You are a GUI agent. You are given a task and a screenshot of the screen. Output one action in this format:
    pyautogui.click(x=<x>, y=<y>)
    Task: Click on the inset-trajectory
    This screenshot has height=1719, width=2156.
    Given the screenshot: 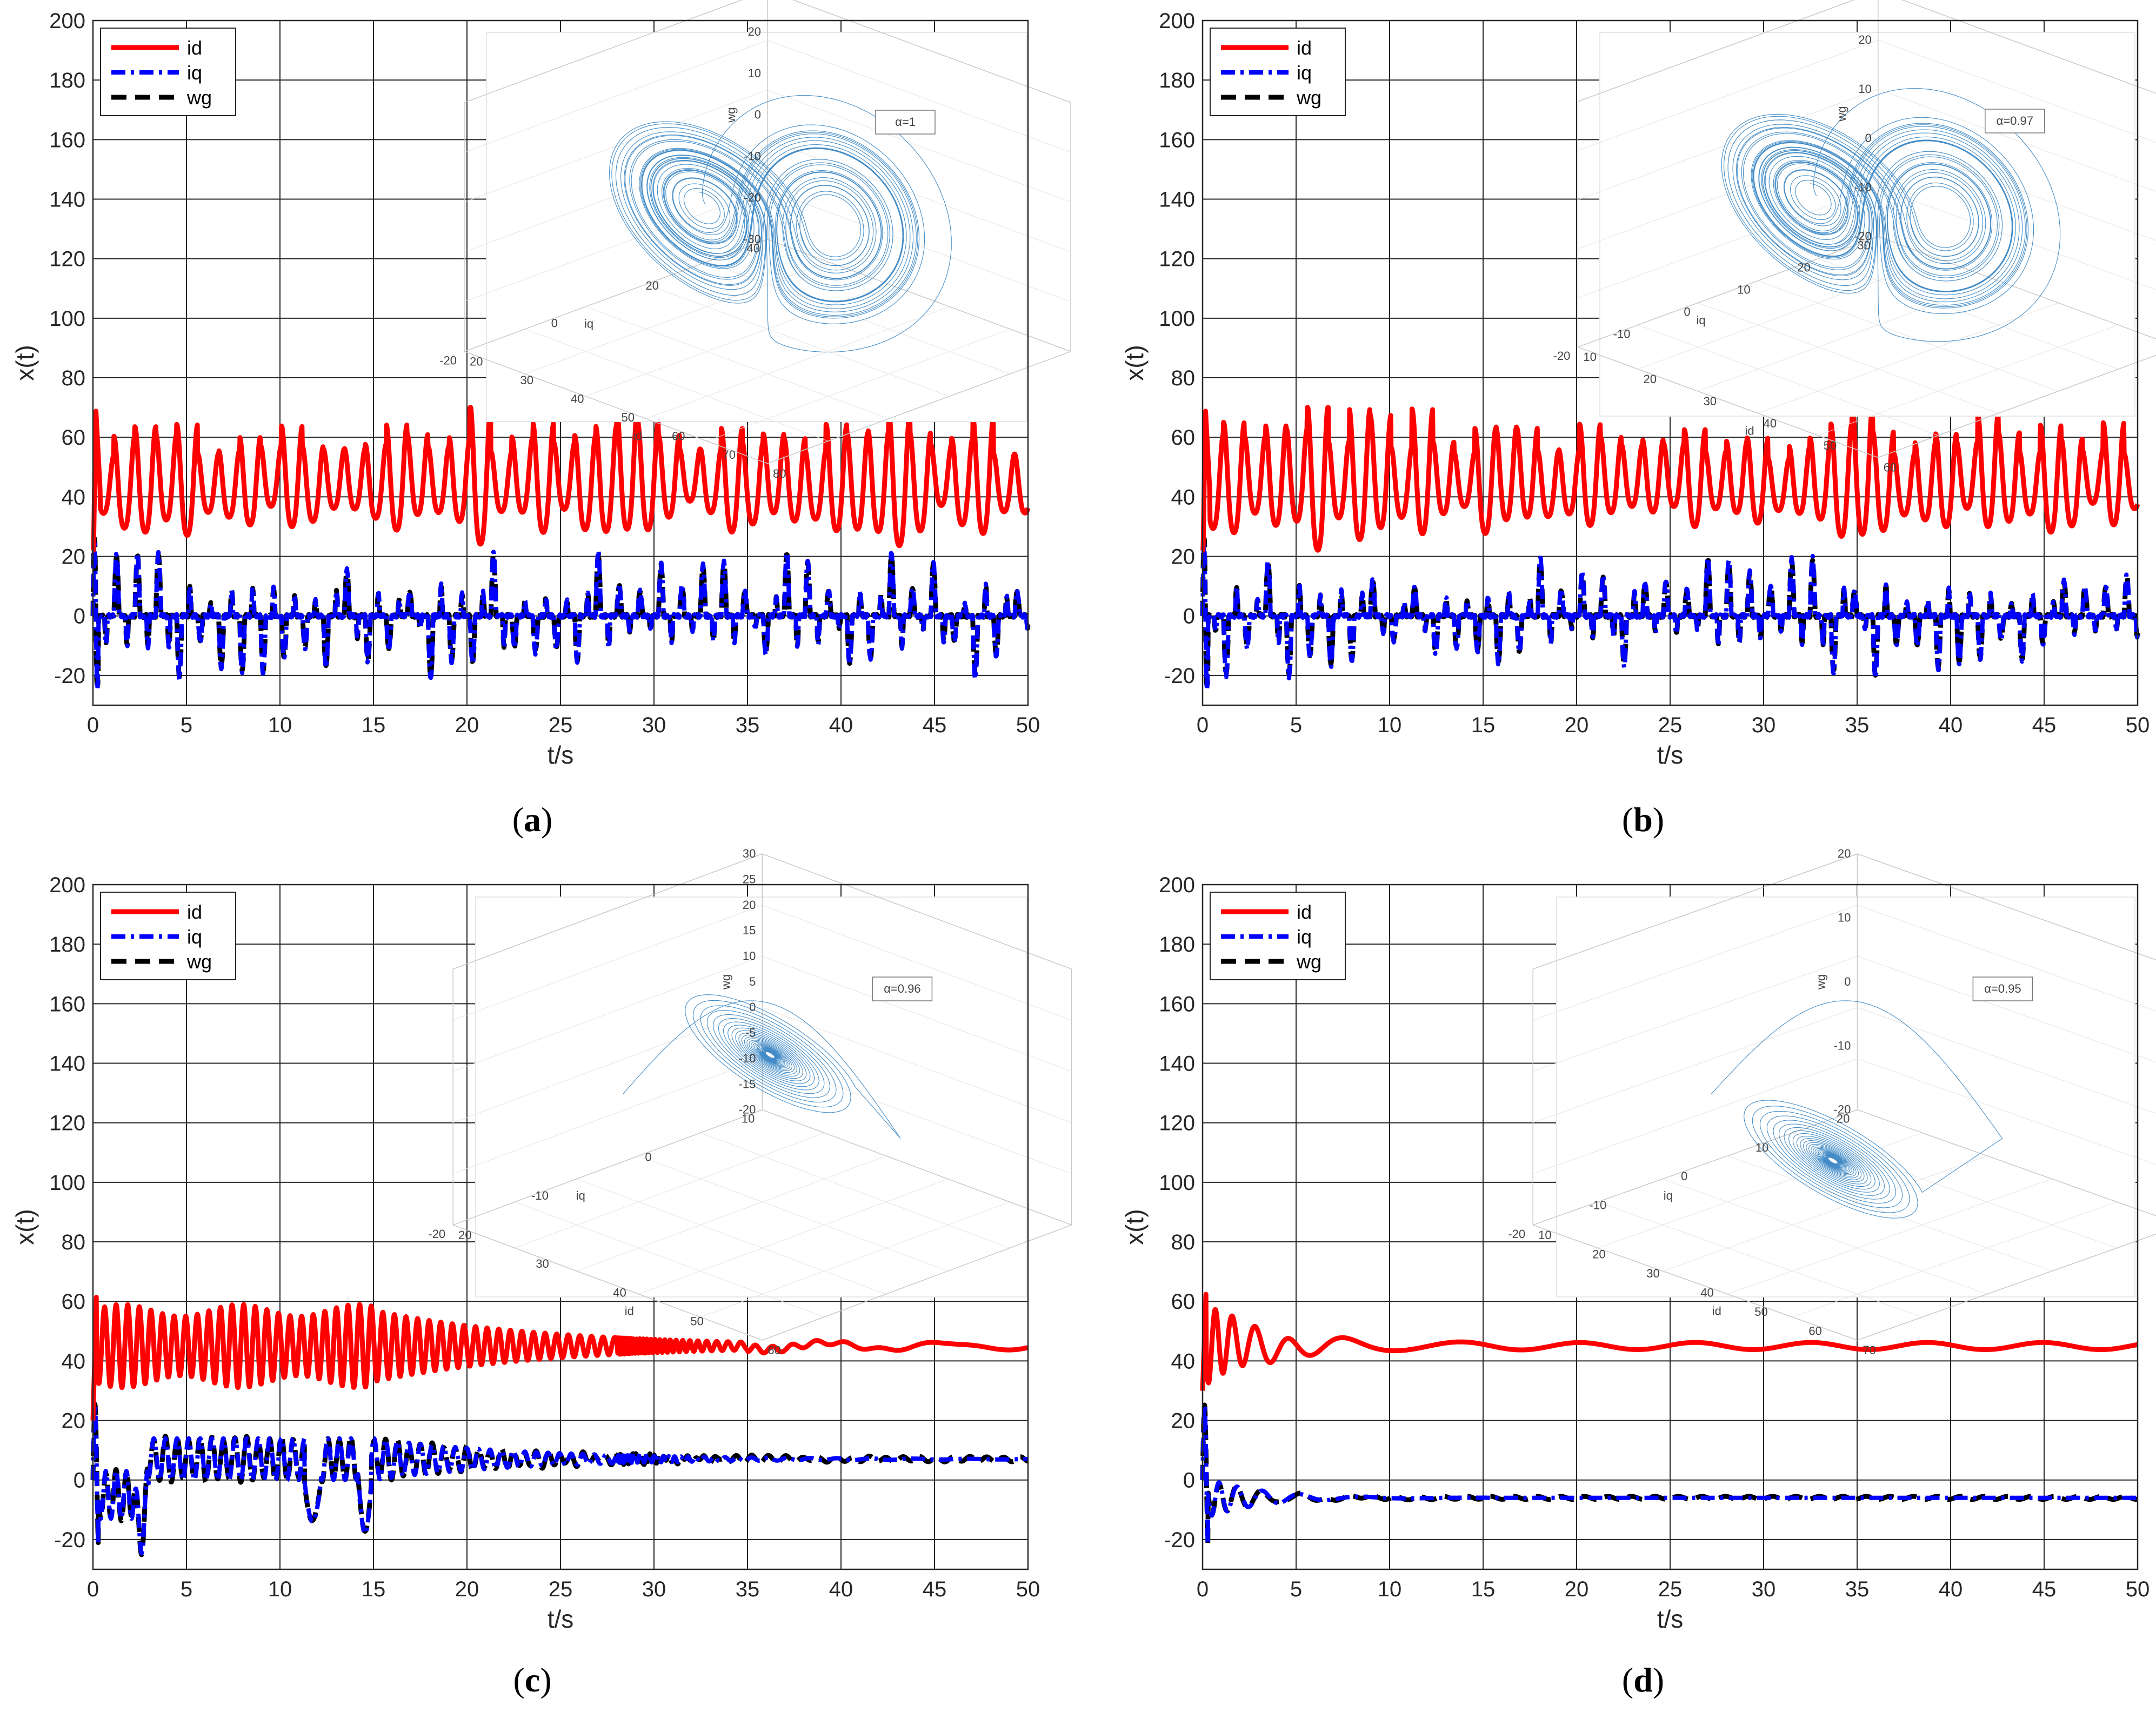 What is the action you would take?
    pyautogui.click(x=762, y=1066)
    